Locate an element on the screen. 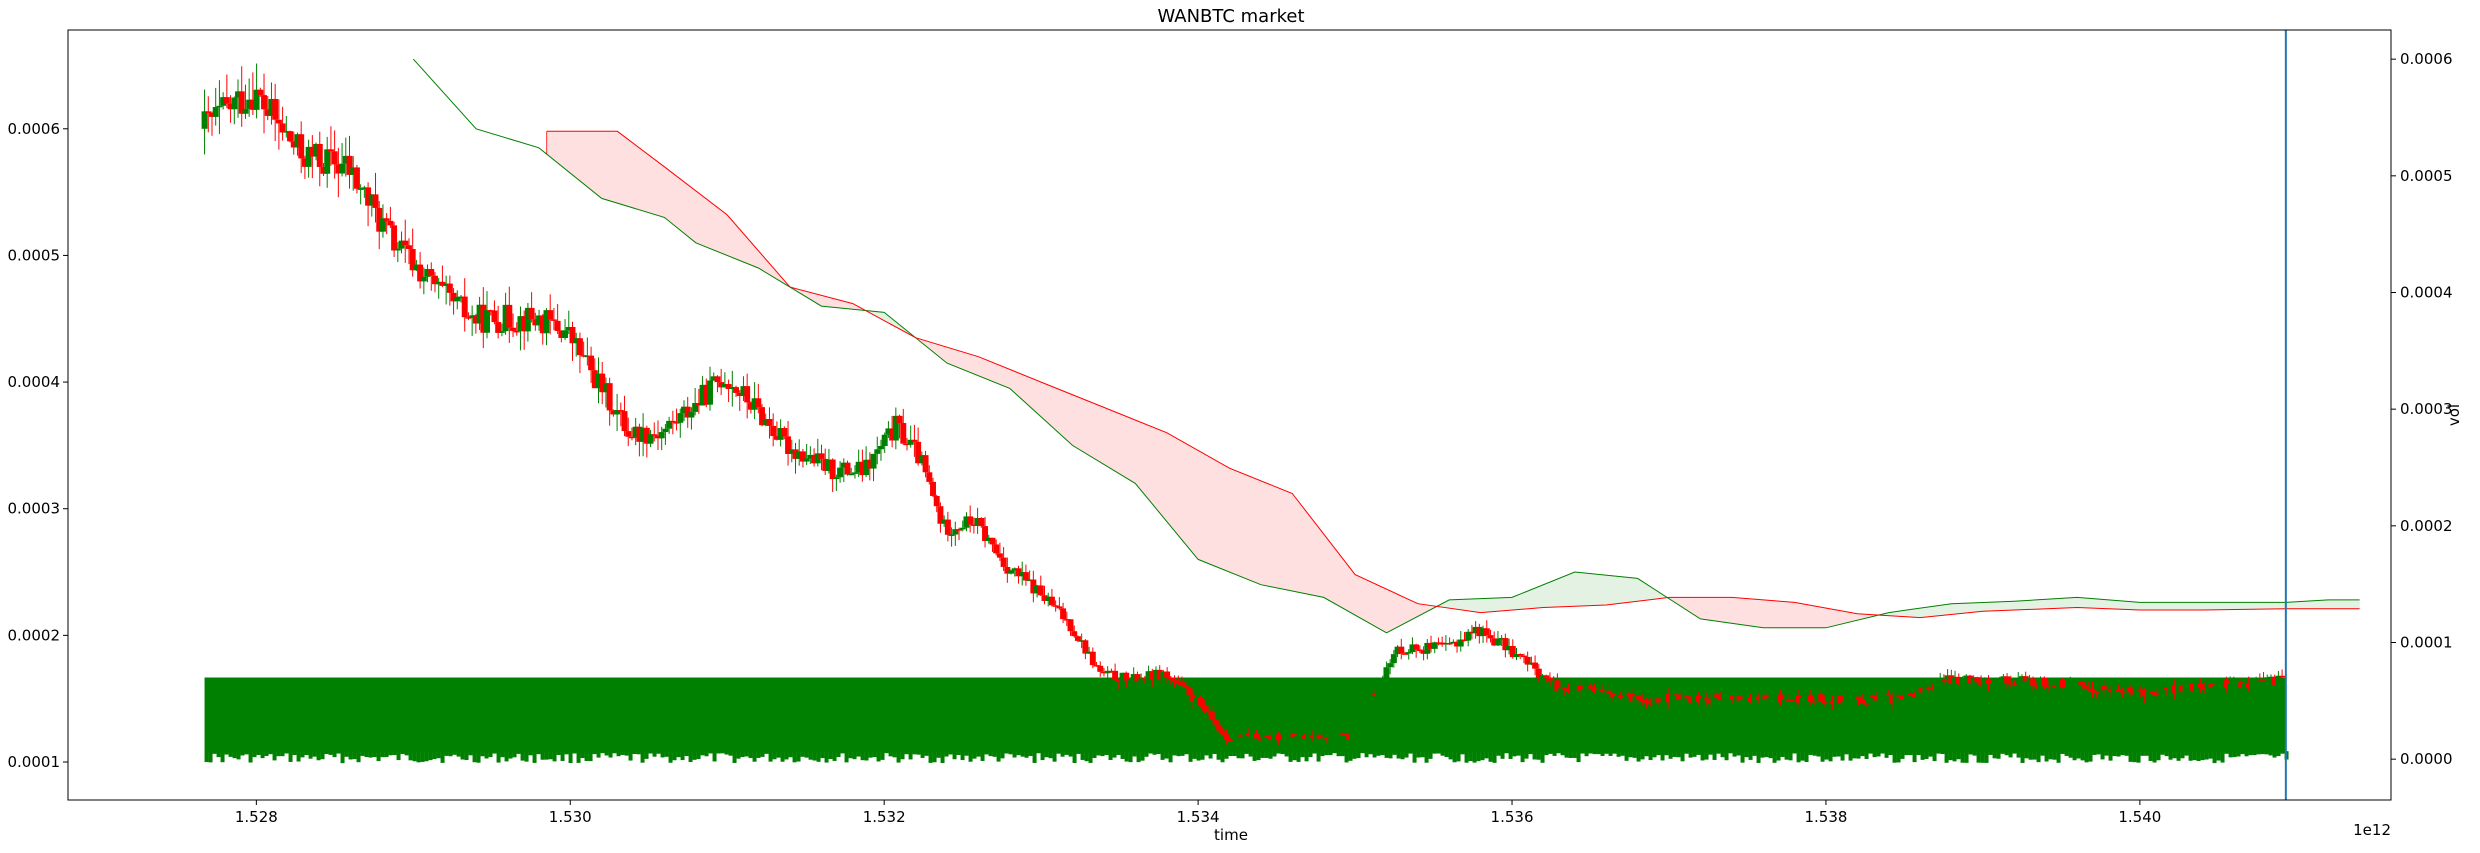  x-tick-label: 1.530 is located at coordinates (570, 817).